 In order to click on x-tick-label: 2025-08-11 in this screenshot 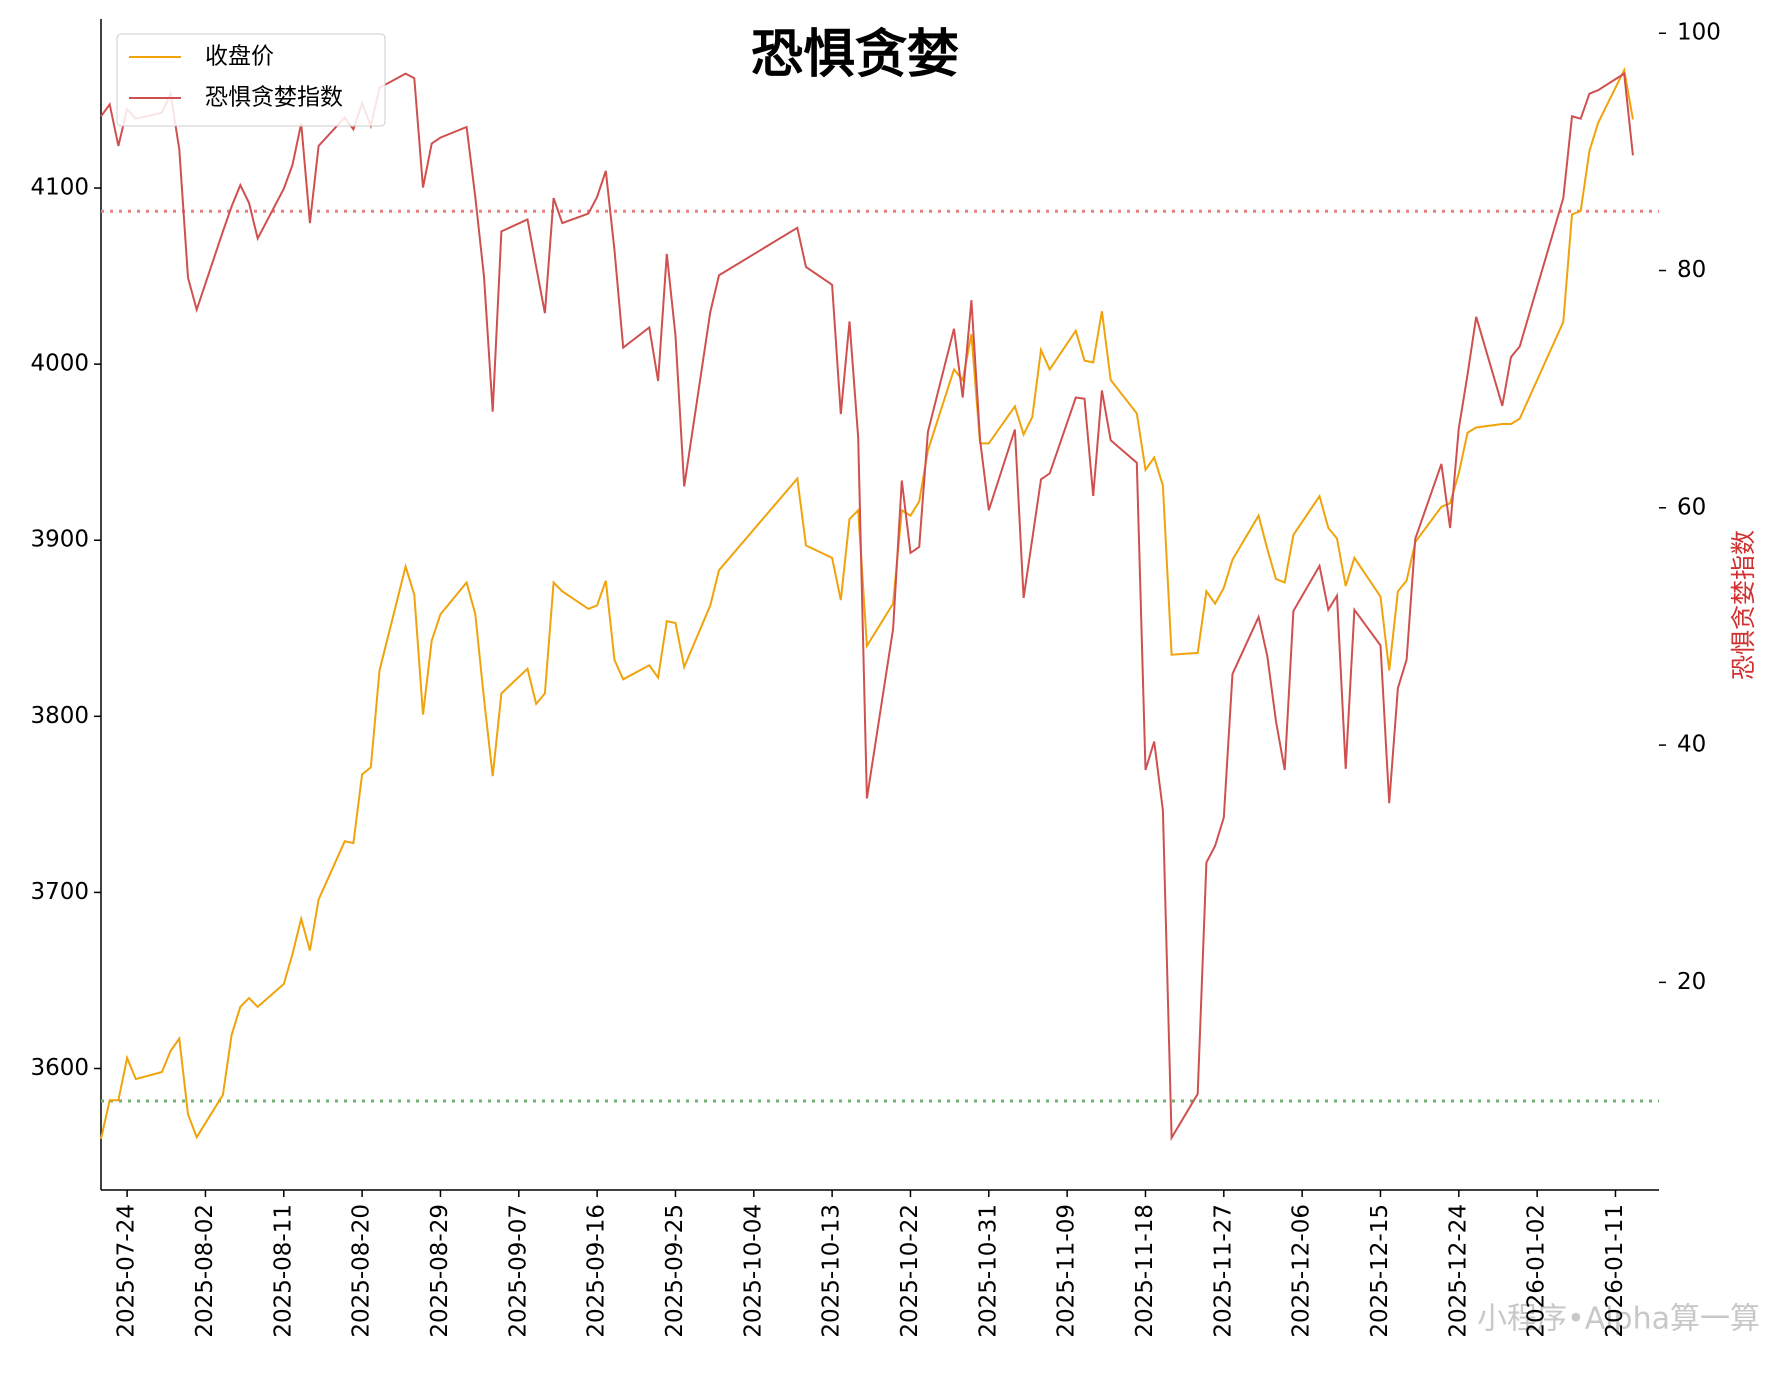, I will do `click(283, 1271)`.